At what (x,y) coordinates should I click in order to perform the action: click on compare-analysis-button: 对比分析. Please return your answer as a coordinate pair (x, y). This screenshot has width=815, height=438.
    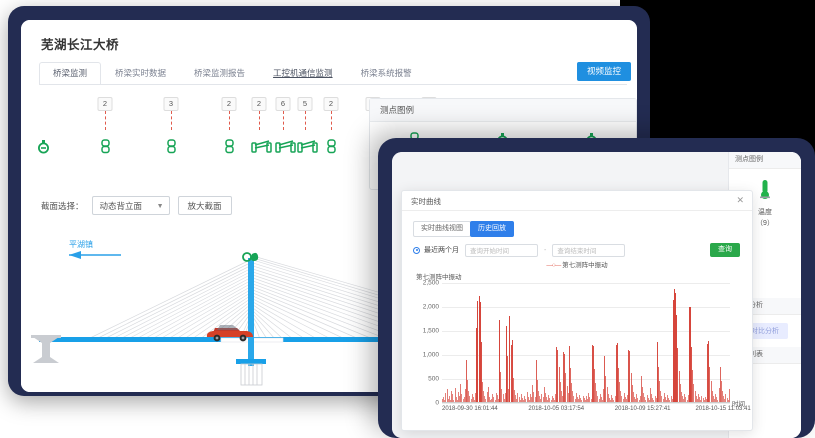
    Looking at the image, I should click on (765, 331).